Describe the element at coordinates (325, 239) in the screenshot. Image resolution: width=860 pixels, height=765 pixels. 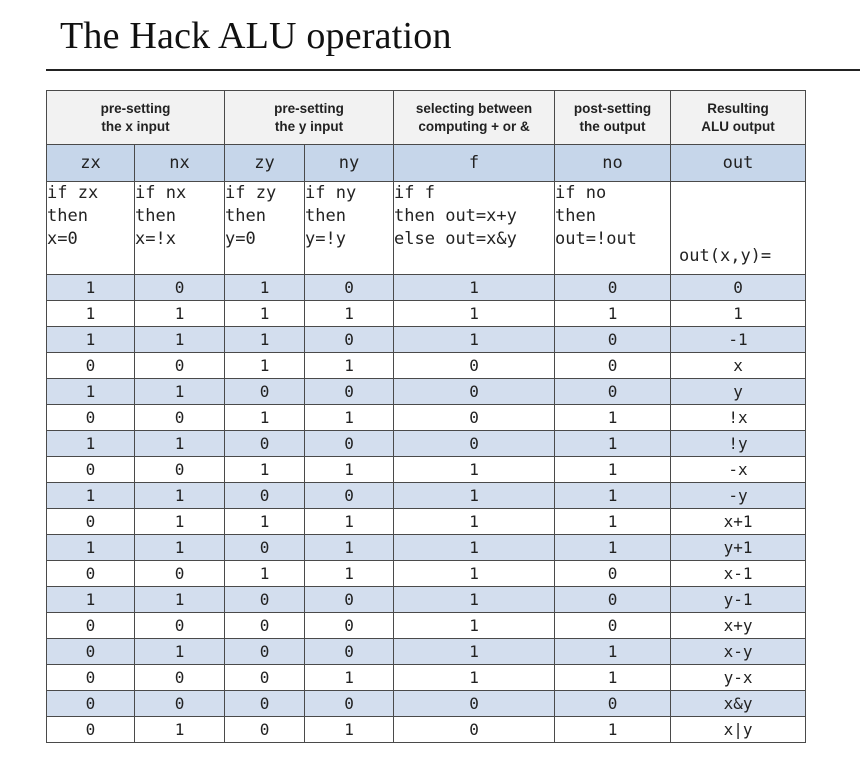
I see `description-line: y=!y` at that location.